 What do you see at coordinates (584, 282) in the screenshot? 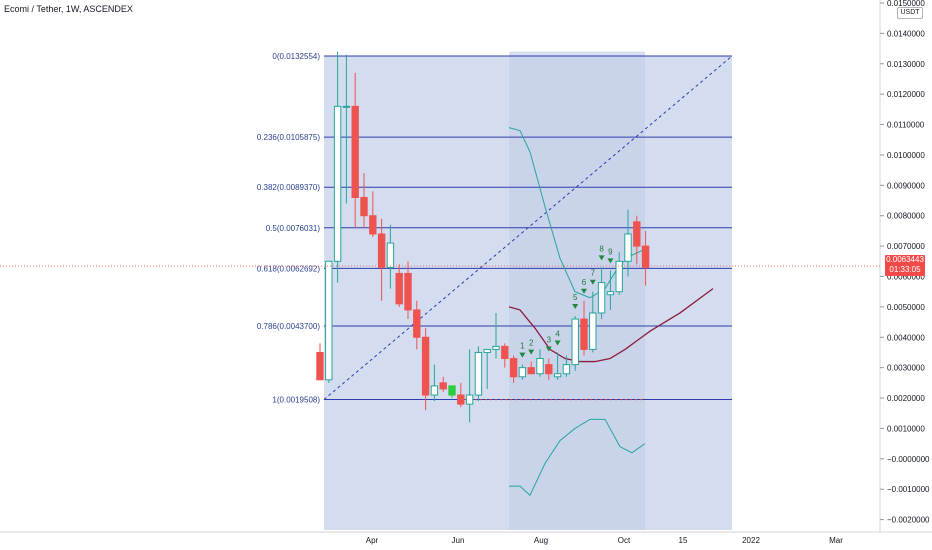
I see `td-count-label: 6` at bounding box center [584, 282].